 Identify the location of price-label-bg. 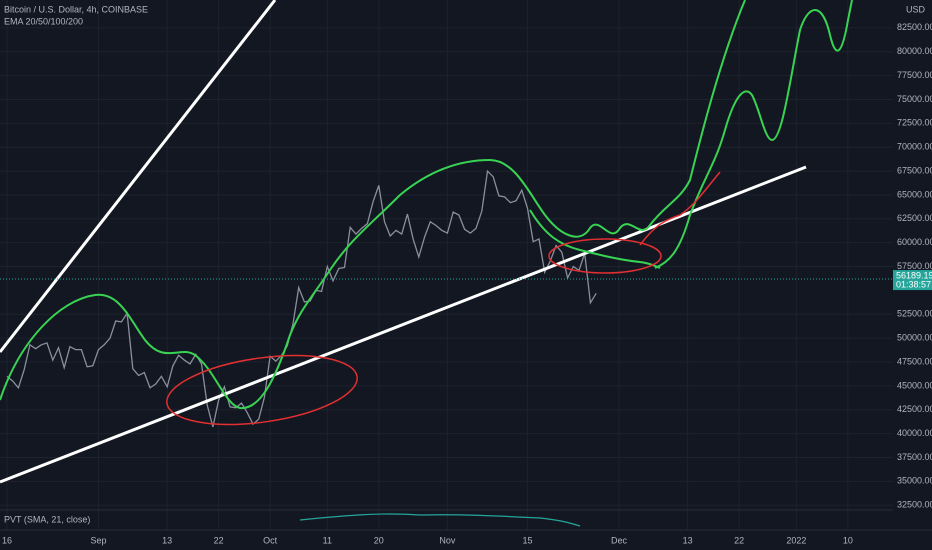
(912, 280).